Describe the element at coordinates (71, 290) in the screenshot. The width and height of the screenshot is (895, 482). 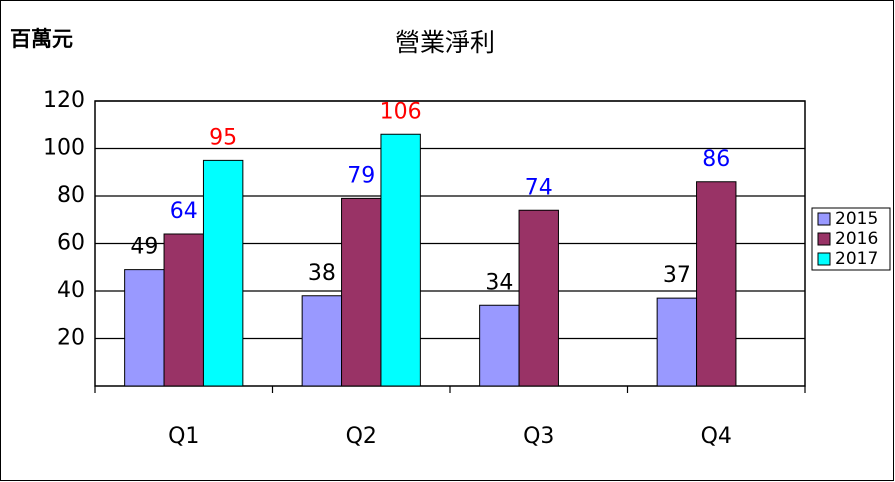
I see `y-tick-label: 40` at that location.